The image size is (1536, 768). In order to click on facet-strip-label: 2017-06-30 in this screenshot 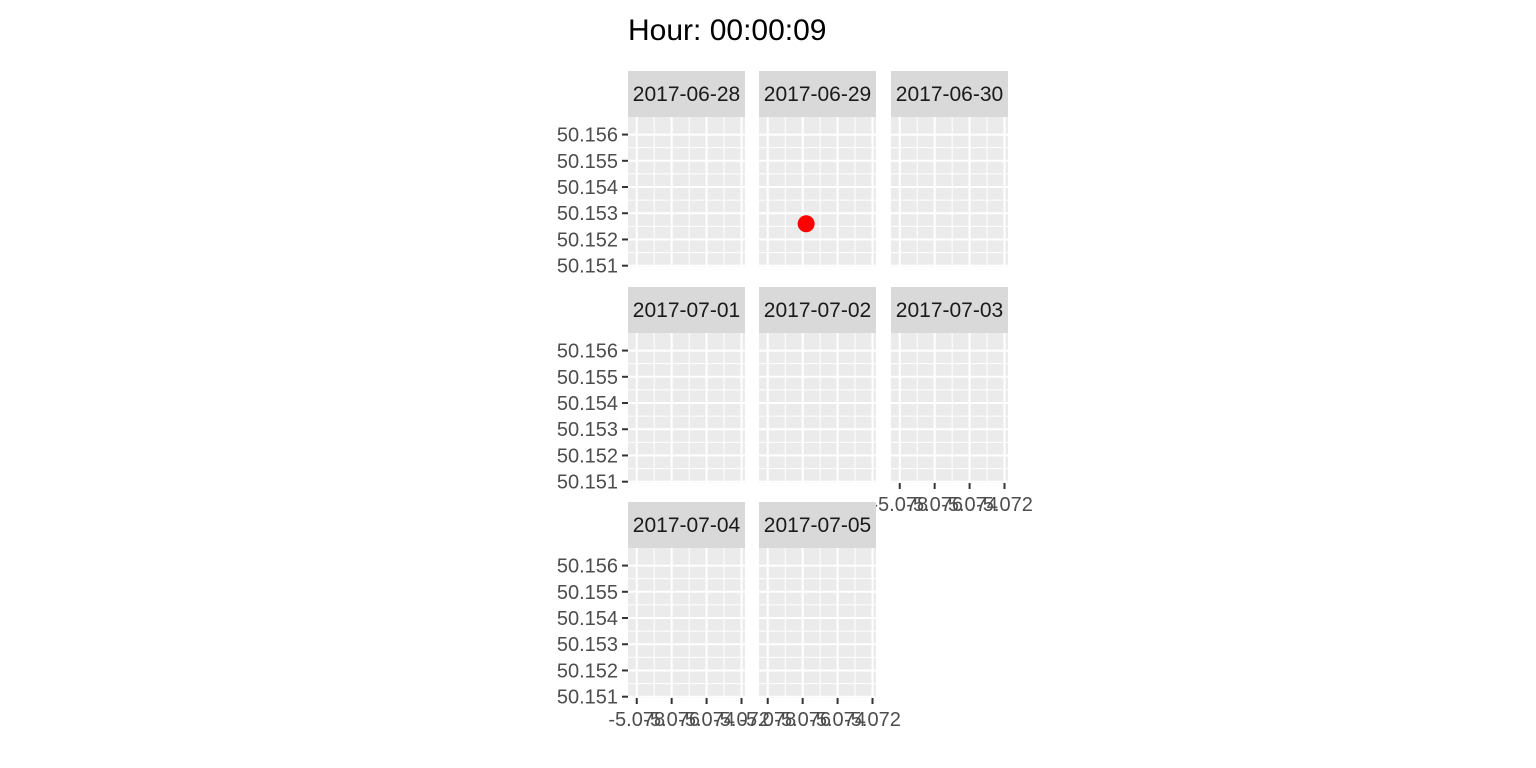, I will do `click(949, 94)`.